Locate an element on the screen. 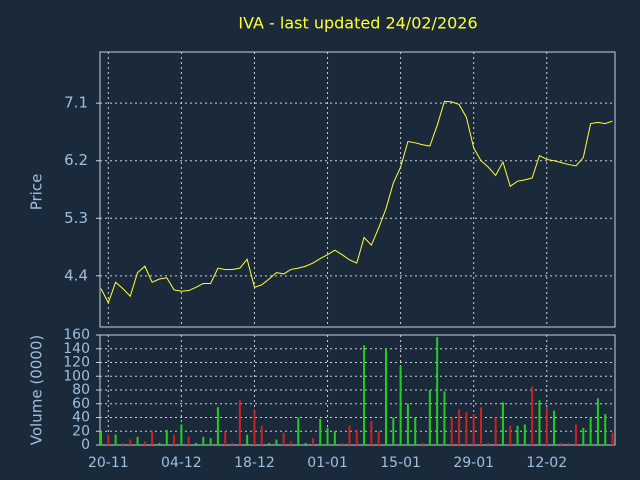  x-tick-label: 20-11 is located at coordinates (108, 463).